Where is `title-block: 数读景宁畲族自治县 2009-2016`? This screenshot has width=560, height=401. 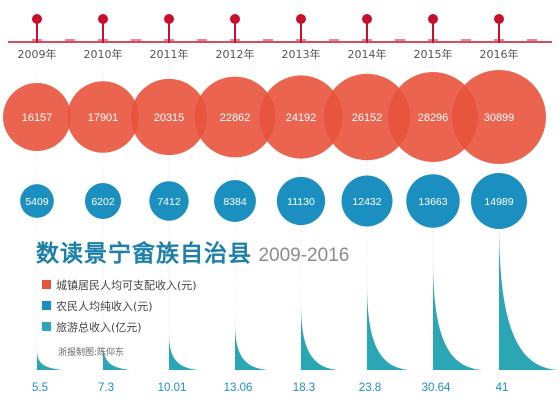
title-block: 数读景宁畲族自治县 2009-2016 is located at coordinates (192, 251).